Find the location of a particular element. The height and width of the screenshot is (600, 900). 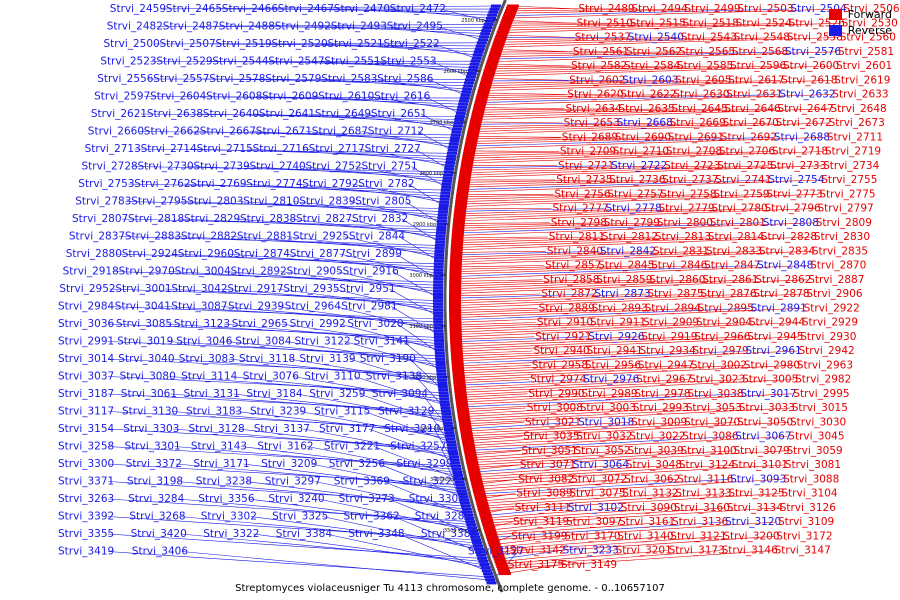

forward-gene-label: Strvi_2632 is located at coordinates (807, 95).